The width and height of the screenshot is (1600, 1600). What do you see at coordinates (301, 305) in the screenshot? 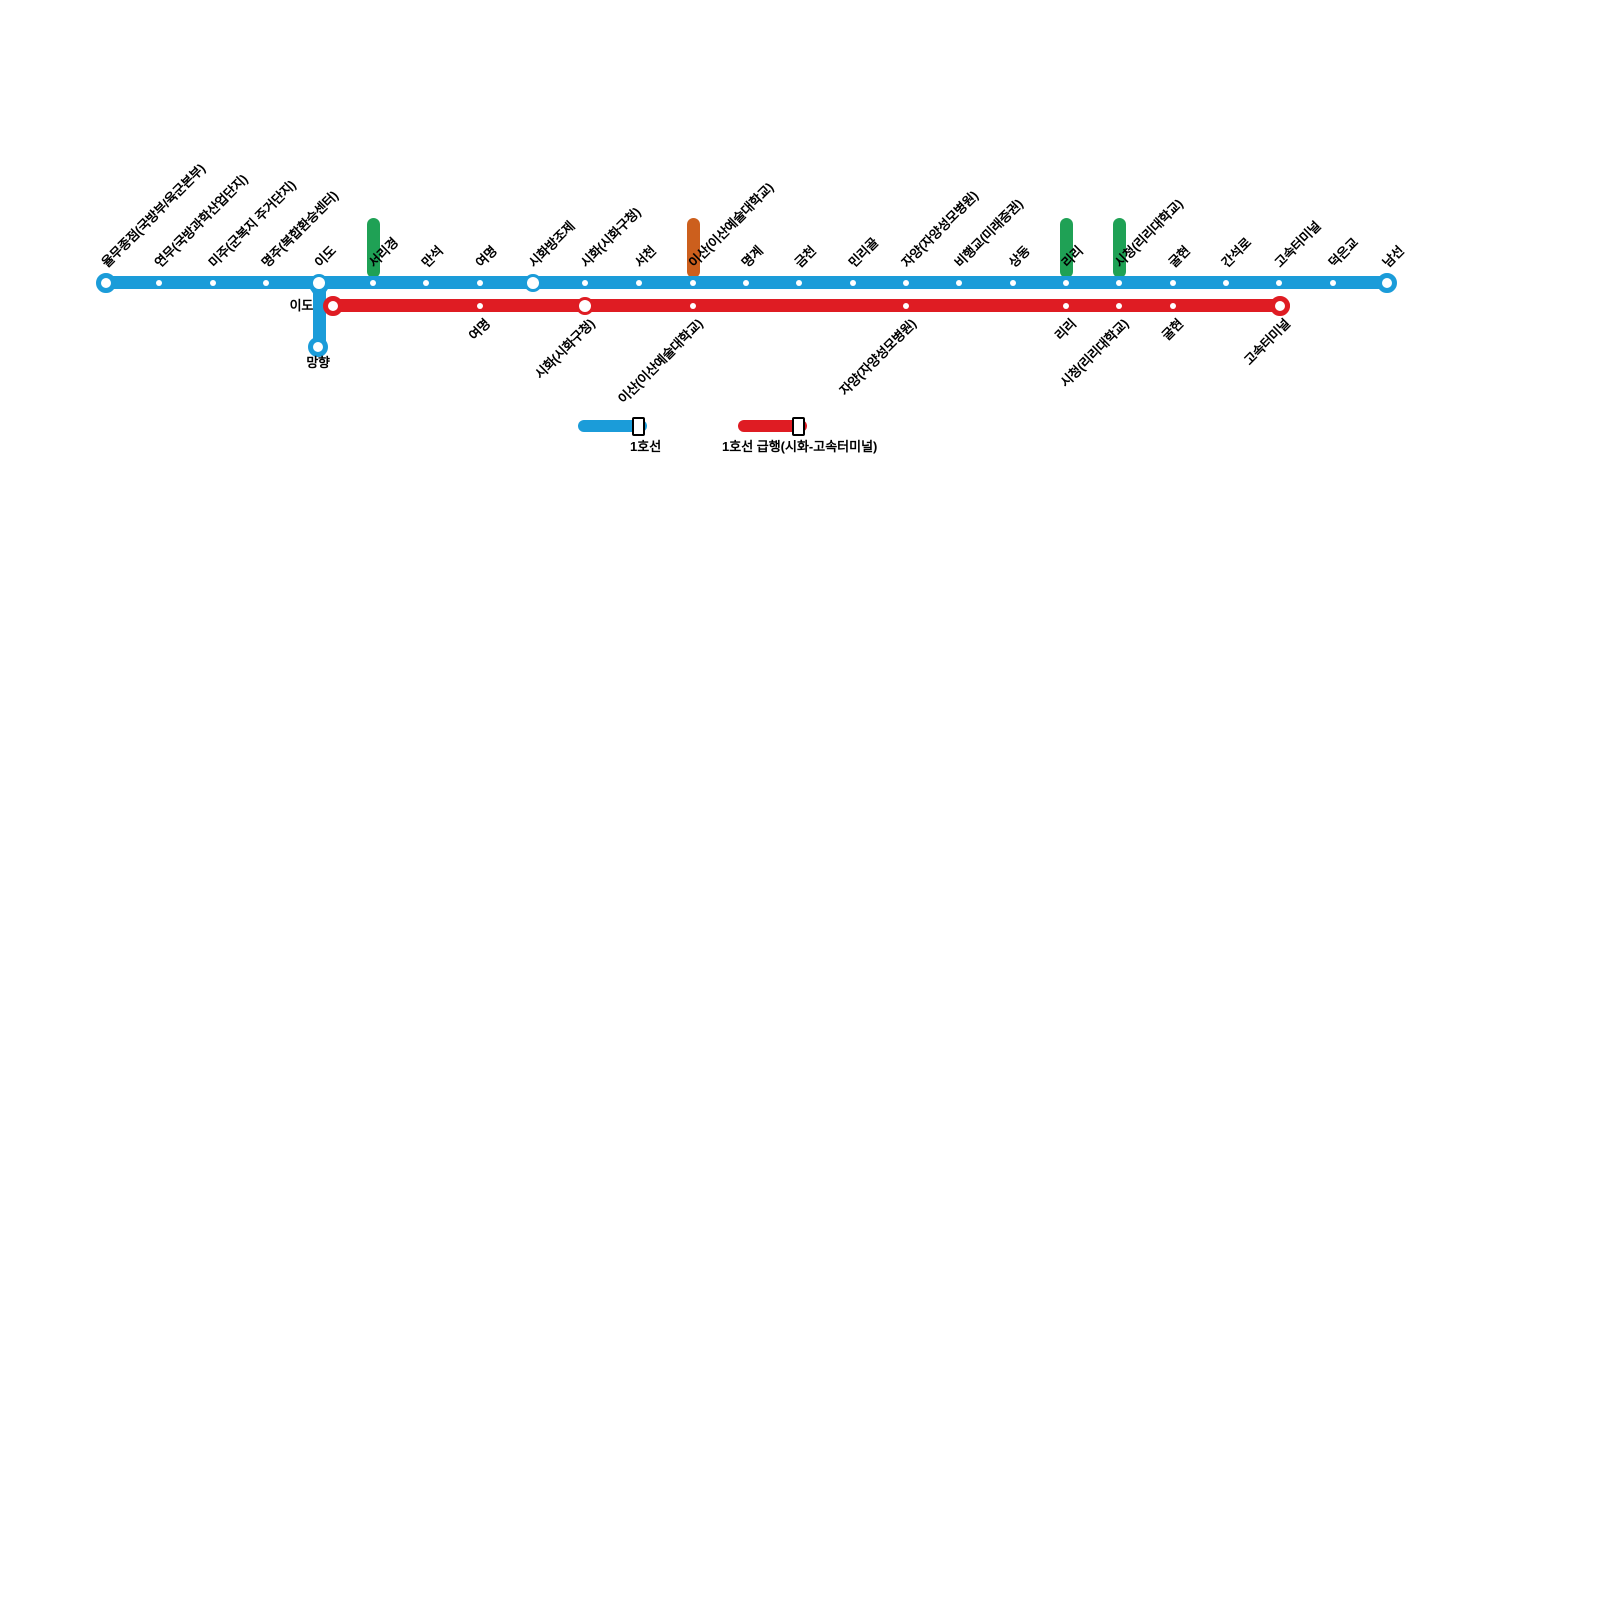
I see `express-station-label-horizontal: 이도` at bounding box center [301, 305].